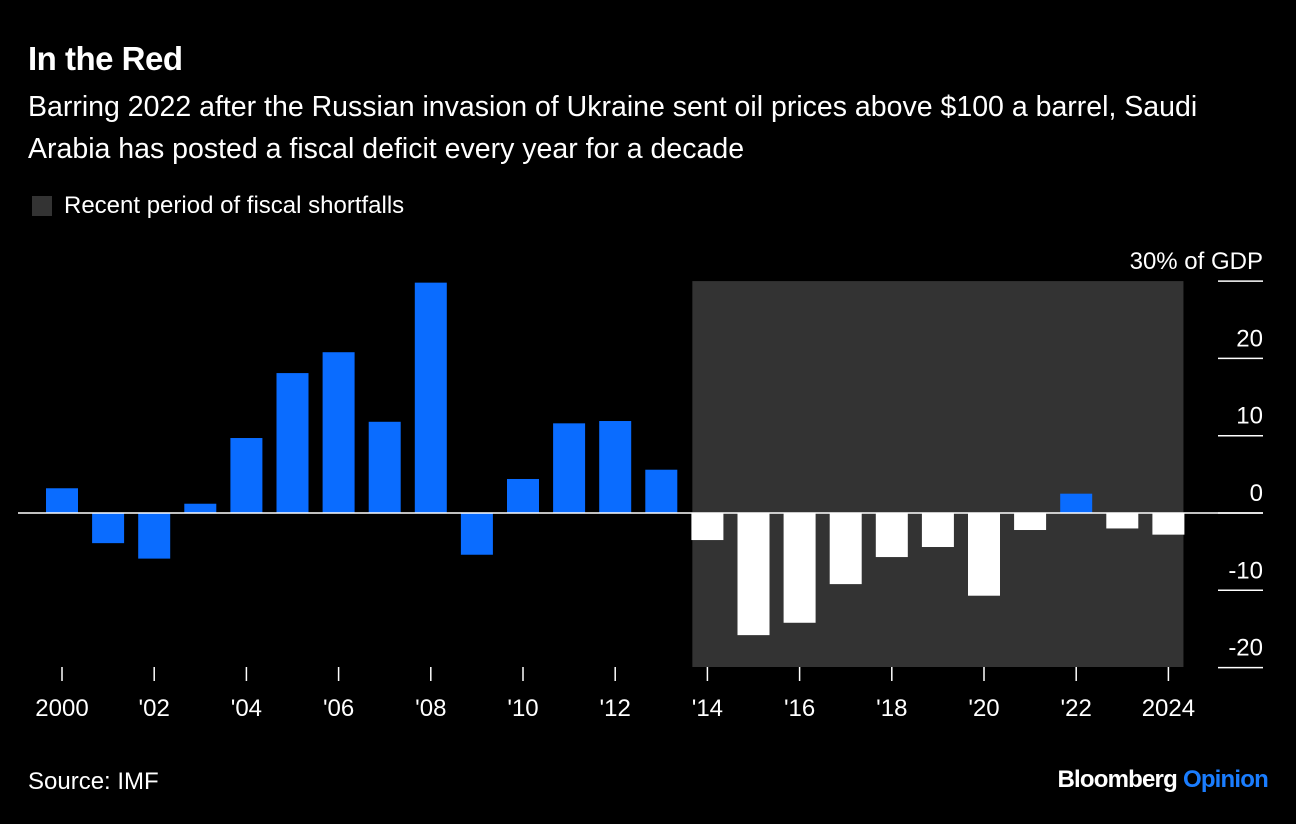 The image size is (1296, 824). Describe the element at coordinates (292, 443) in the screenshot. I see `bar-2005` at that location.